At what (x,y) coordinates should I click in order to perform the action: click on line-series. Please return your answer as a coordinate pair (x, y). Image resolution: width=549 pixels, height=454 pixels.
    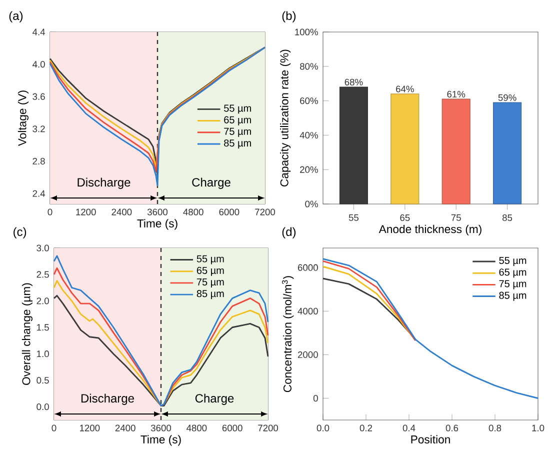
    Looking at the image, I should click on (430, 328).